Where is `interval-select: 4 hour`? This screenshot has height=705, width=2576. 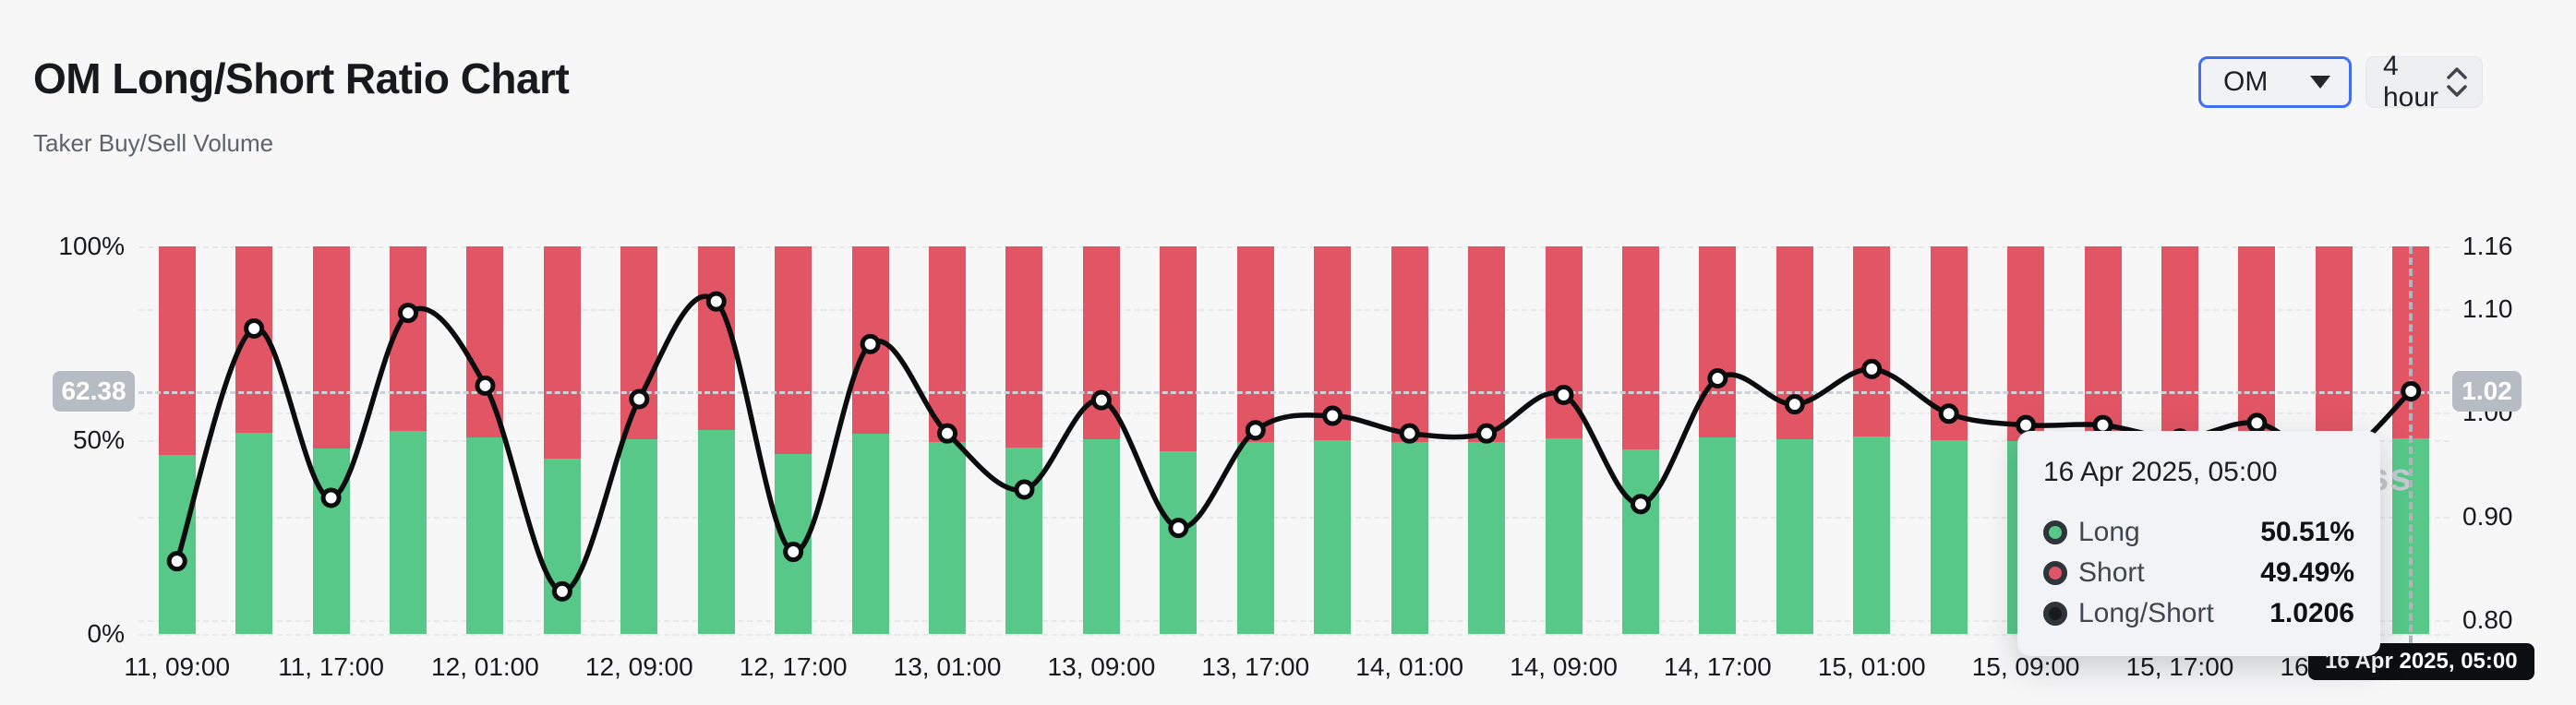
interval-select: 4 hour is located at coordinates (2424, 82).